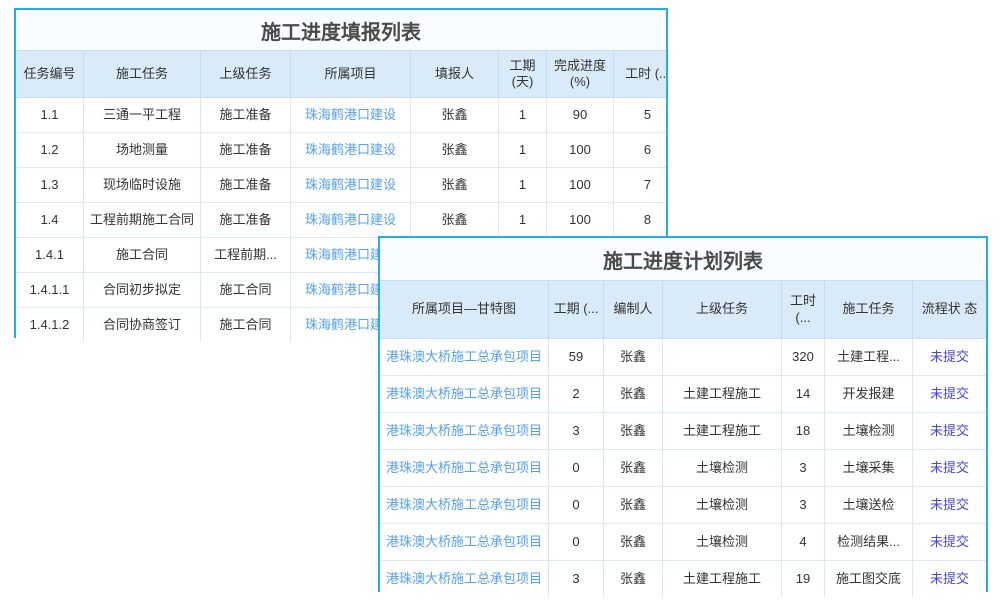  I want to click on table-cell: 1.2, so click(50, 150).